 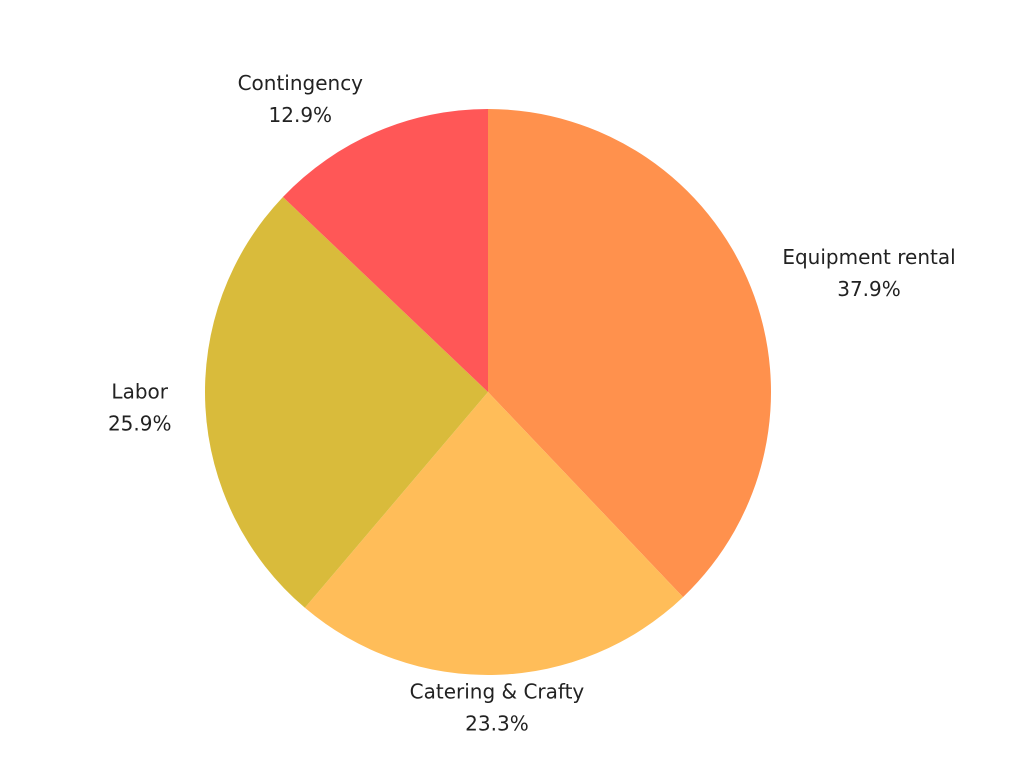 What do you see at coordinates (139, 391) in the screenshot?
I see `slice-label: Labor` at bounding box center [139, 391].